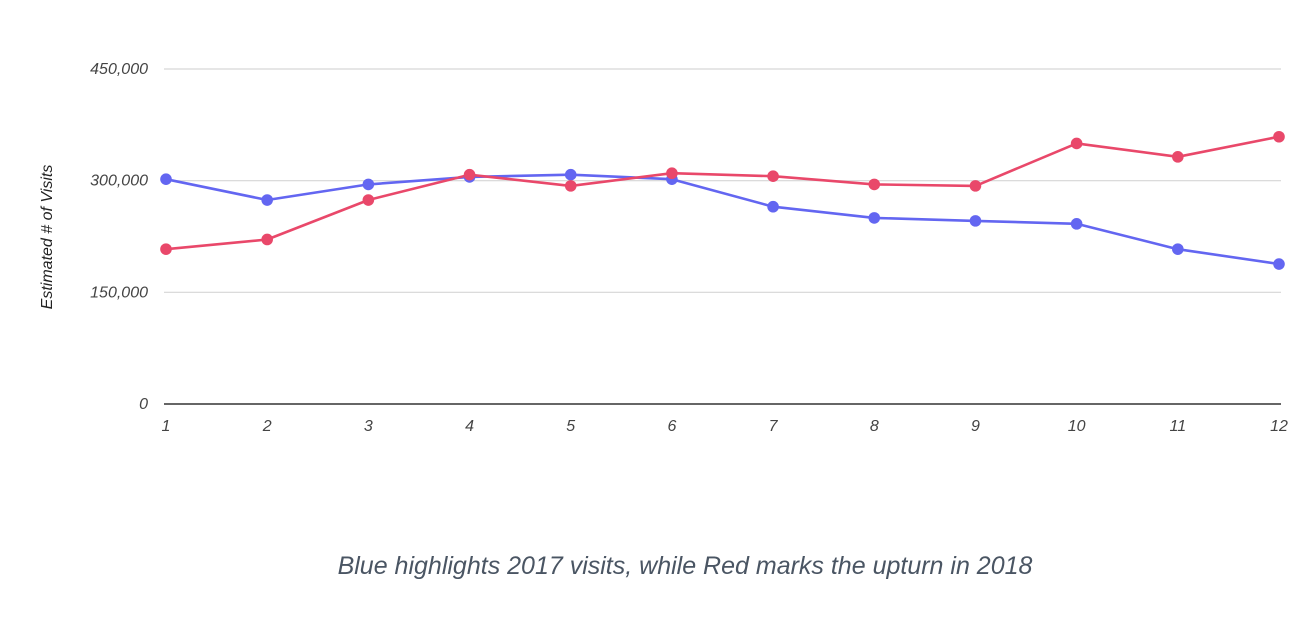 This screenshot has height=624, width=1312. Describe the element at coordinates (725, 426) in the screenshot. I see `x-tick-labels: 1 2 3 4 5 6 7 8 9 10 11 12` at that location.